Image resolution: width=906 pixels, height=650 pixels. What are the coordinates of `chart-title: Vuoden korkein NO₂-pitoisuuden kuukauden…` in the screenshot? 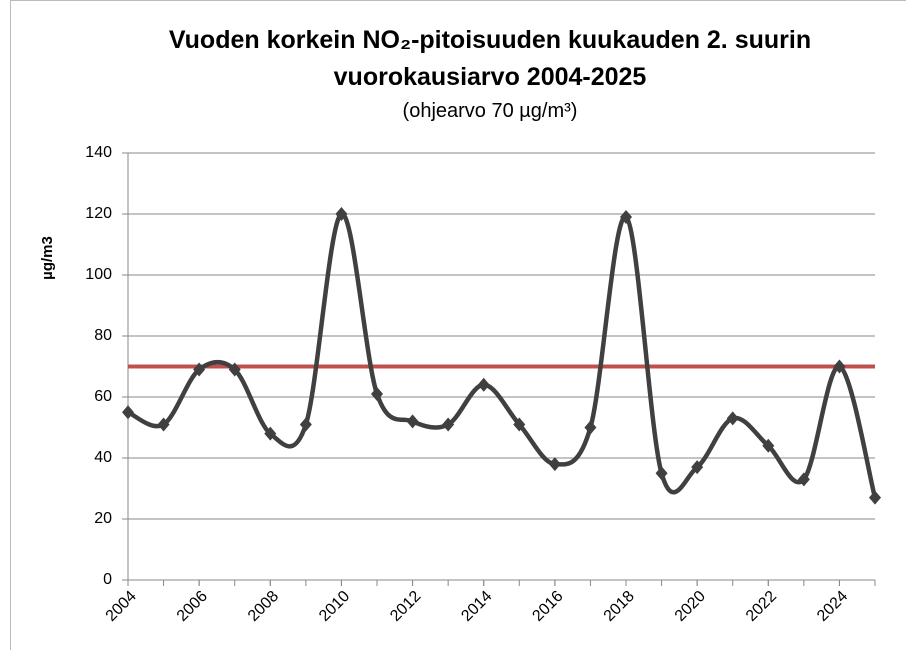 It's located at (490, 40).